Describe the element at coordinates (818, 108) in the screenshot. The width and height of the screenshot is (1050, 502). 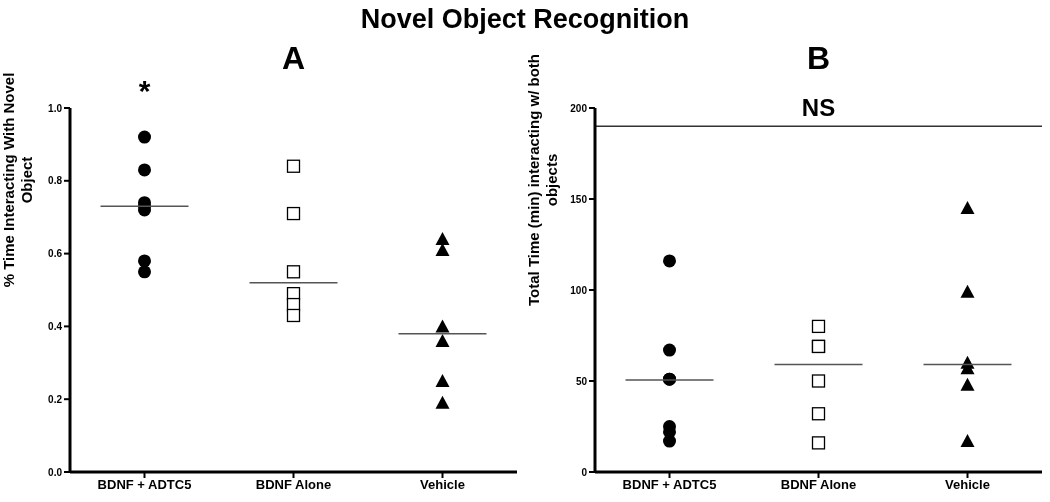
I see `ref-line-label: NS` at that location.